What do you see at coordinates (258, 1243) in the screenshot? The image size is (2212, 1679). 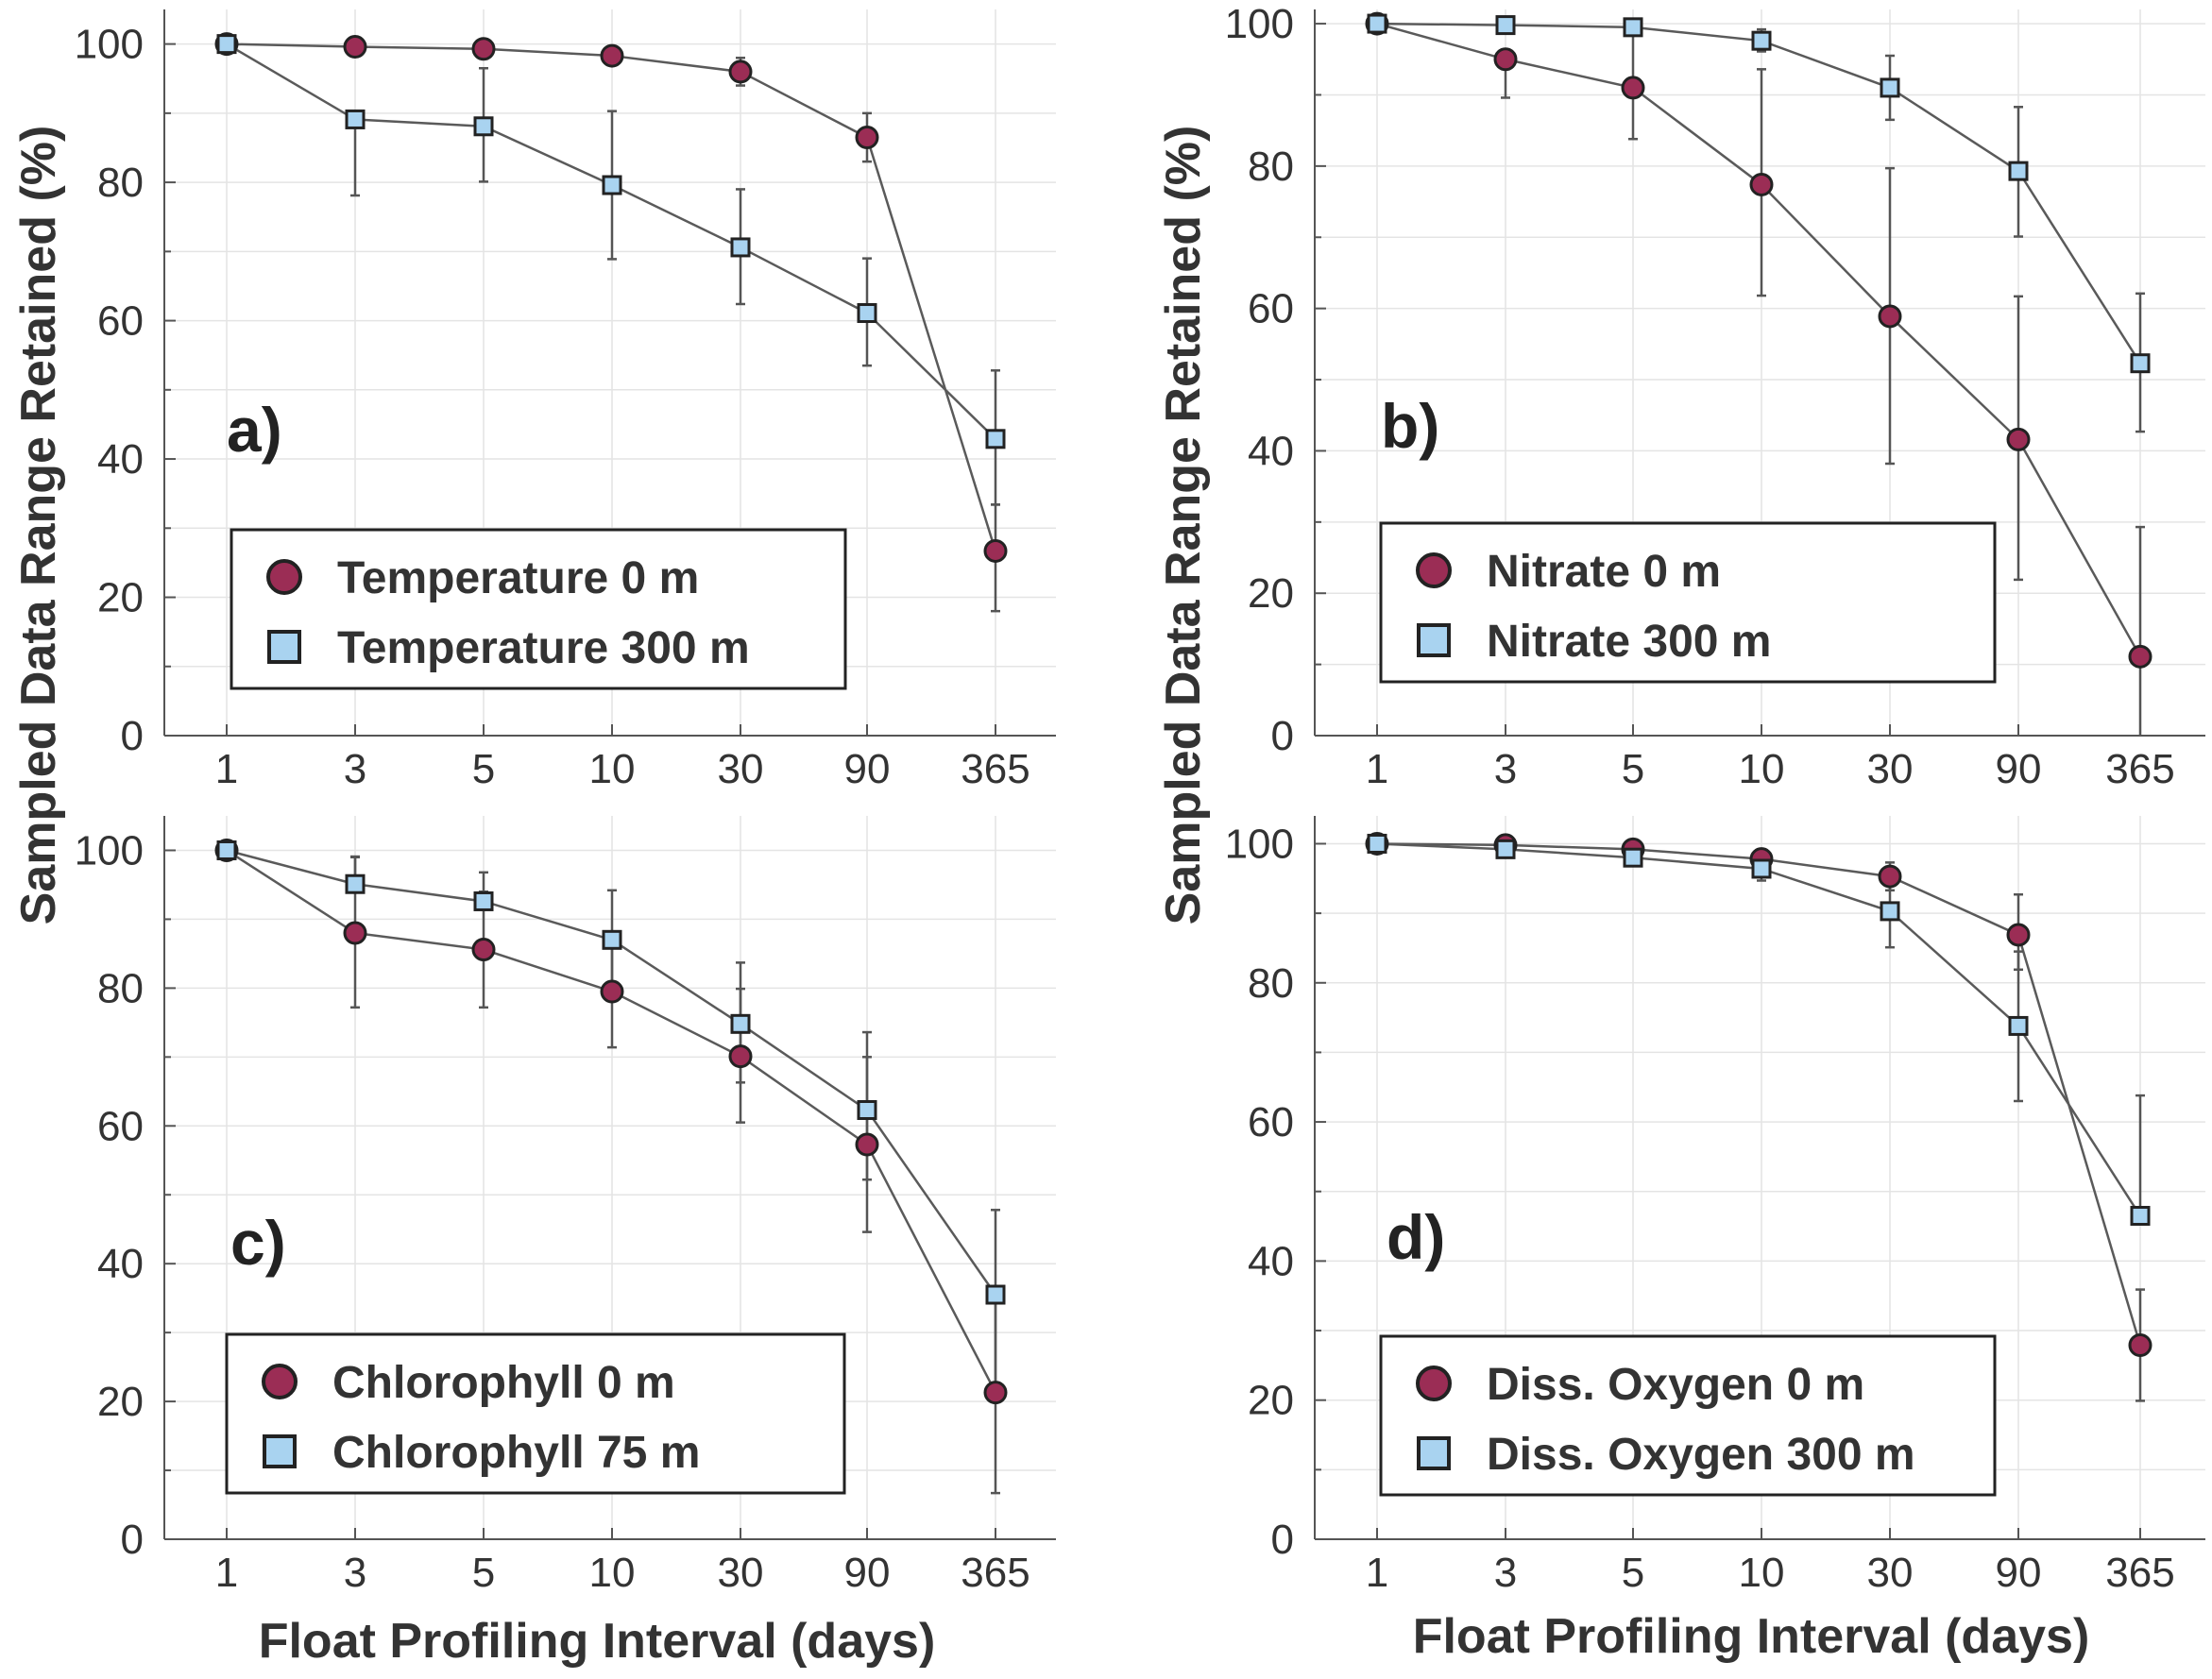 I see `panel-label: c)` at bounding box center [258, 1243].